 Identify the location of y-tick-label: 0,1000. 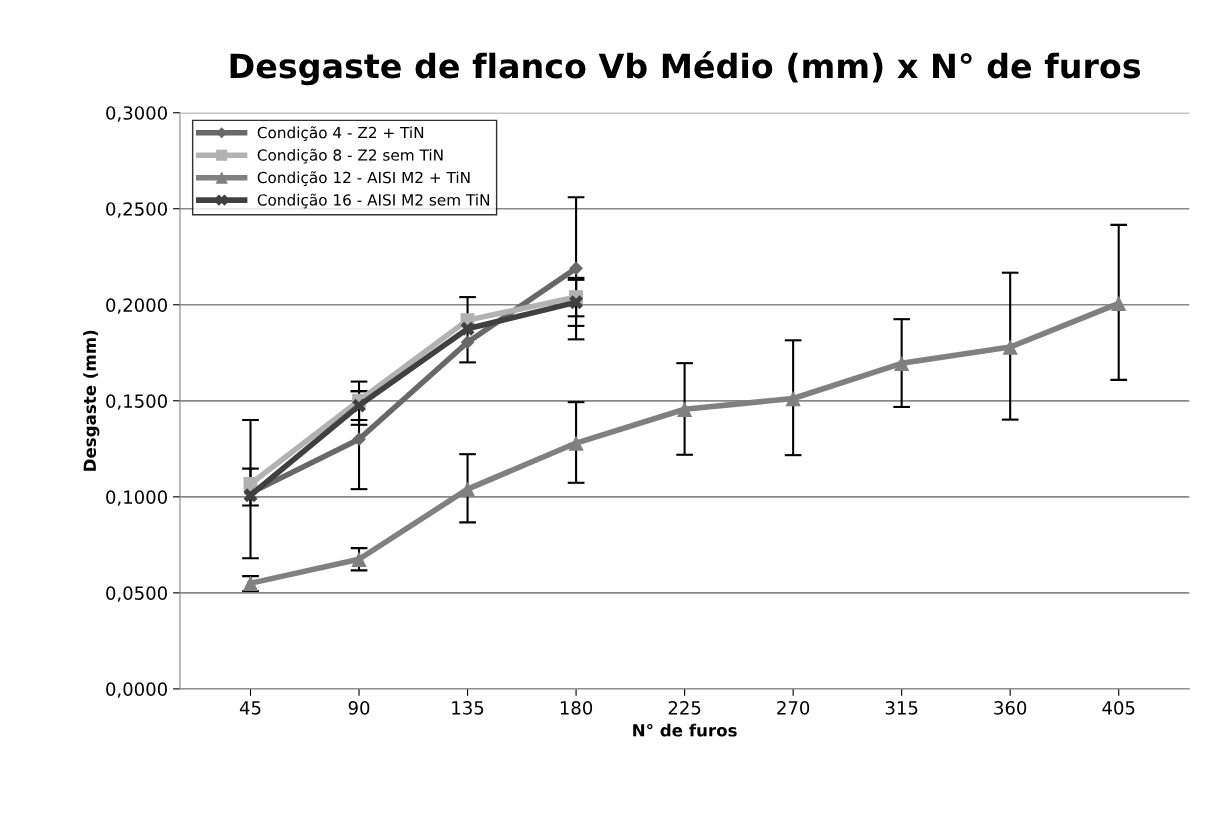
(136, 498).